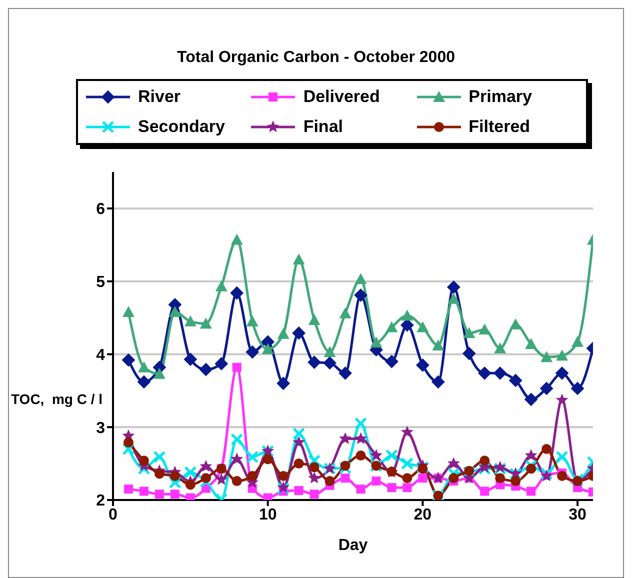  Describe the element at coordinates (323, 127) in the screenshot. I see `legend-label: Final` at that location.